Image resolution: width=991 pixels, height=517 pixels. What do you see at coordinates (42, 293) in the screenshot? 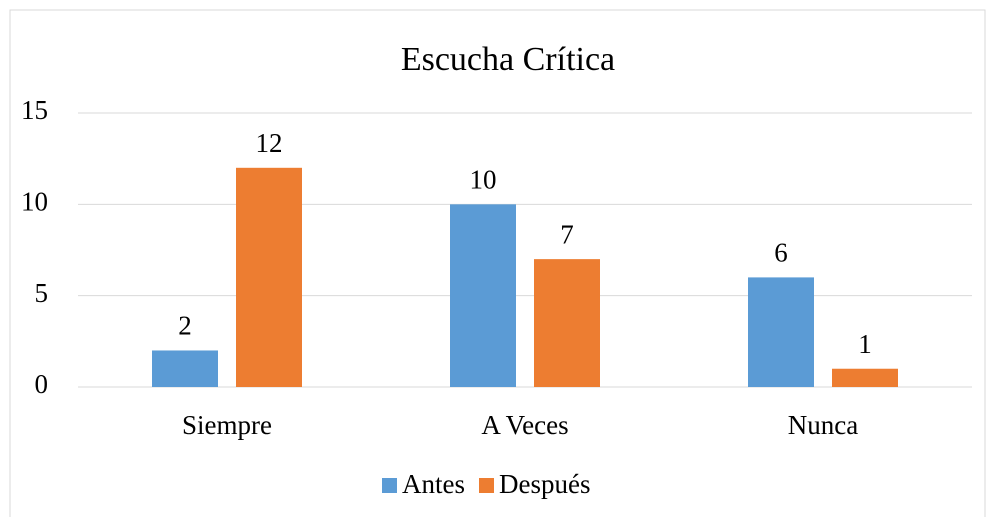
I see `y-tick-label: 5` at bounding box center [42, 293].